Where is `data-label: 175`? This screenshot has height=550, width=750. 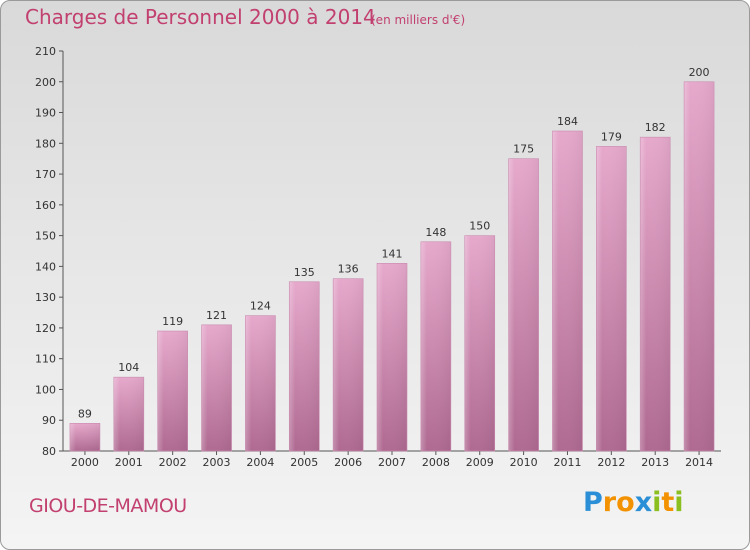
data-label: 175 is located at coordinates (523, 149).